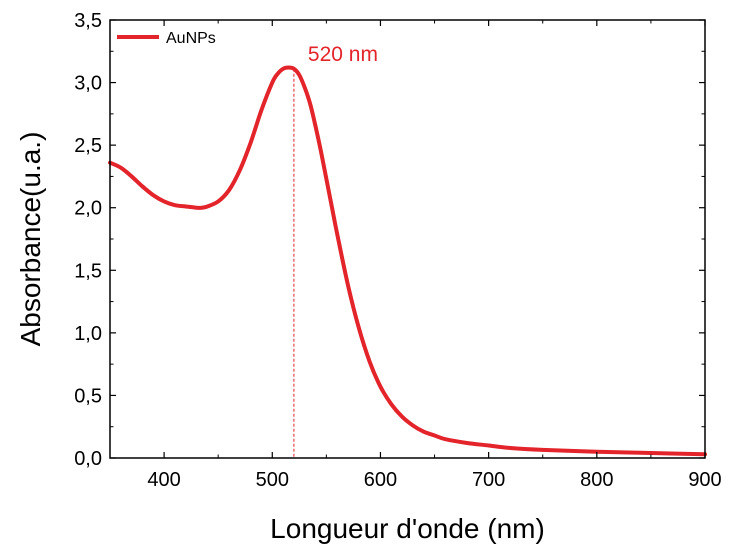  I want to click on legend-label-aunps: AuNPs, so click(191, 38).